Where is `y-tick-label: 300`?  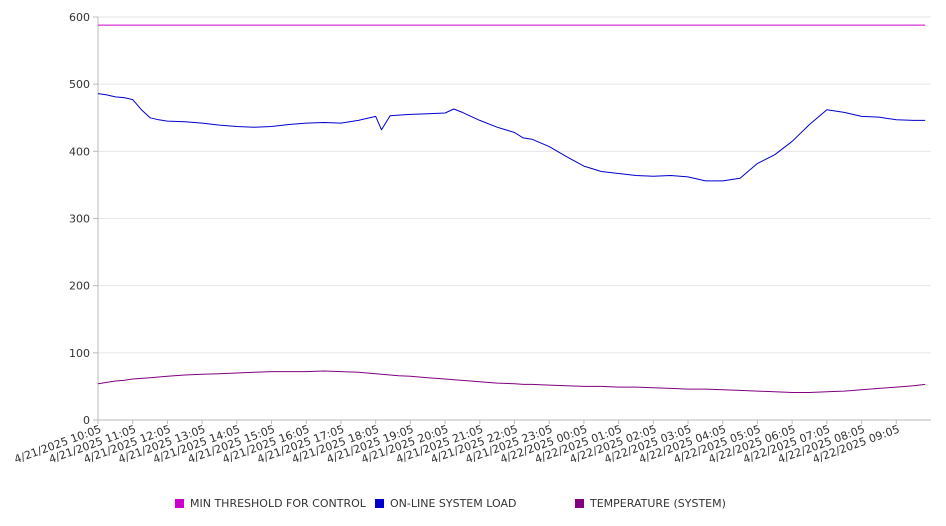
y-tick-label: 300 is located at coordinates (79, 219).